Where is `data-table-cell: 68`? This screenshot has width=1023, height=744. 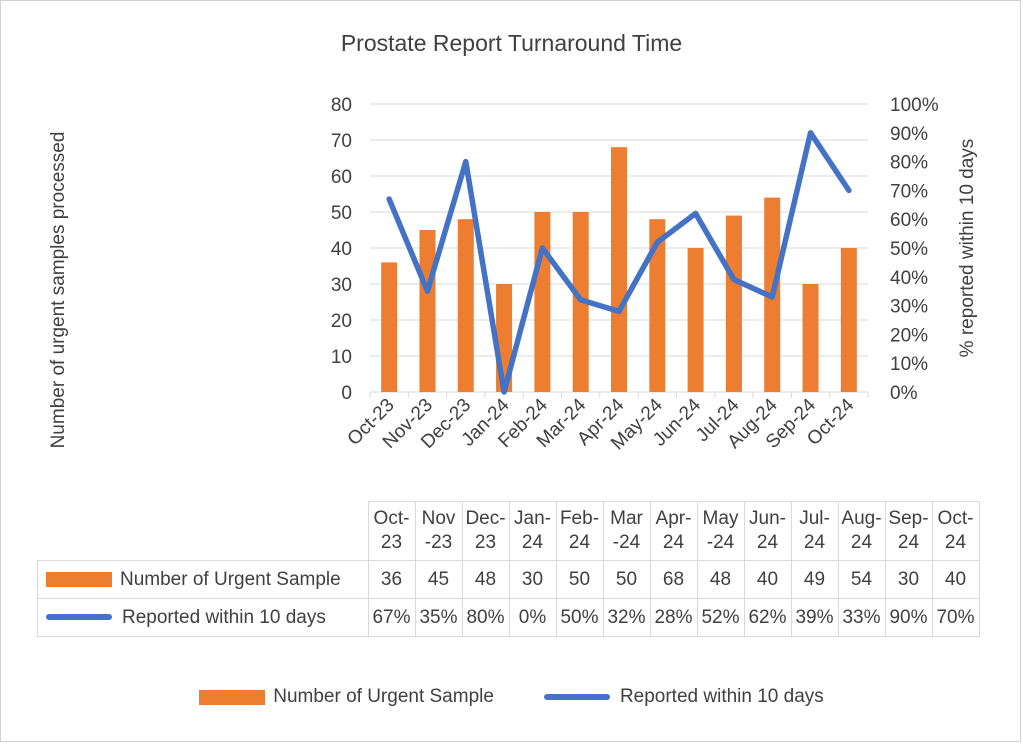
data-table-cell: 68 is located at coordinates (673, 579).